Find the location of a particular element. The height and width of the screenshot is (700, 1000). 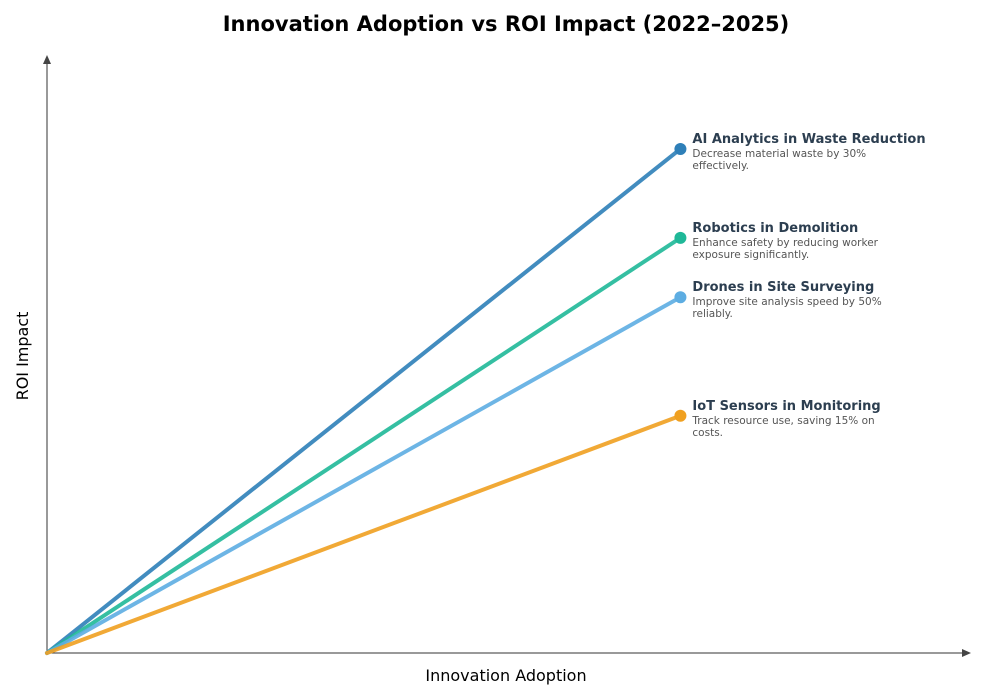

series-description-line: costs. is located at coordinates (707, 433).